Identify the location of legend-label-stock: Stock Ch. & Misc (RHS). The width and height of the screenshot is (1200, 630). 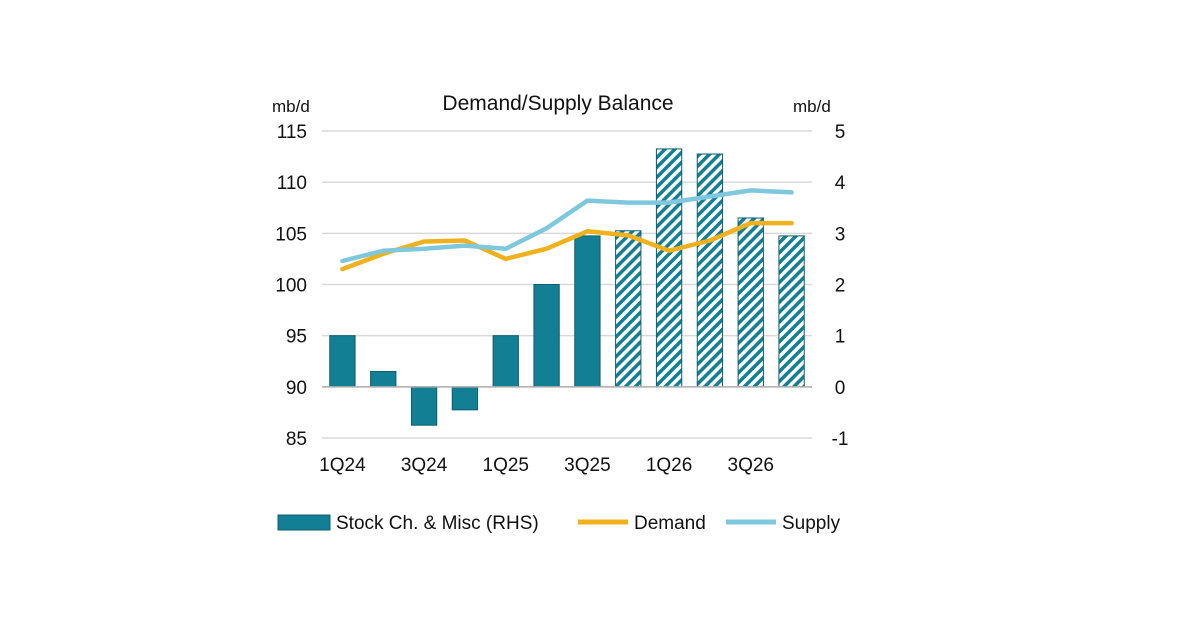
(437, 523).